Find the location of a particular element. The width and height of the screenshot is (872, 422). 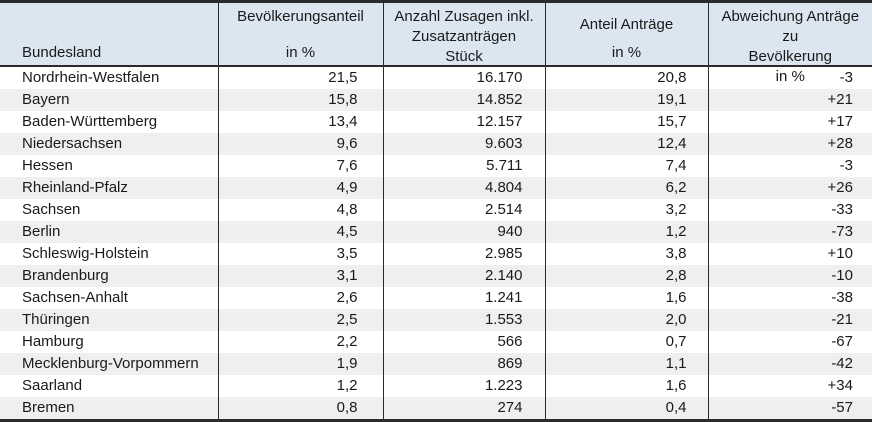

cell-zusagen: 2.140 is located at coordinates (463, 276).